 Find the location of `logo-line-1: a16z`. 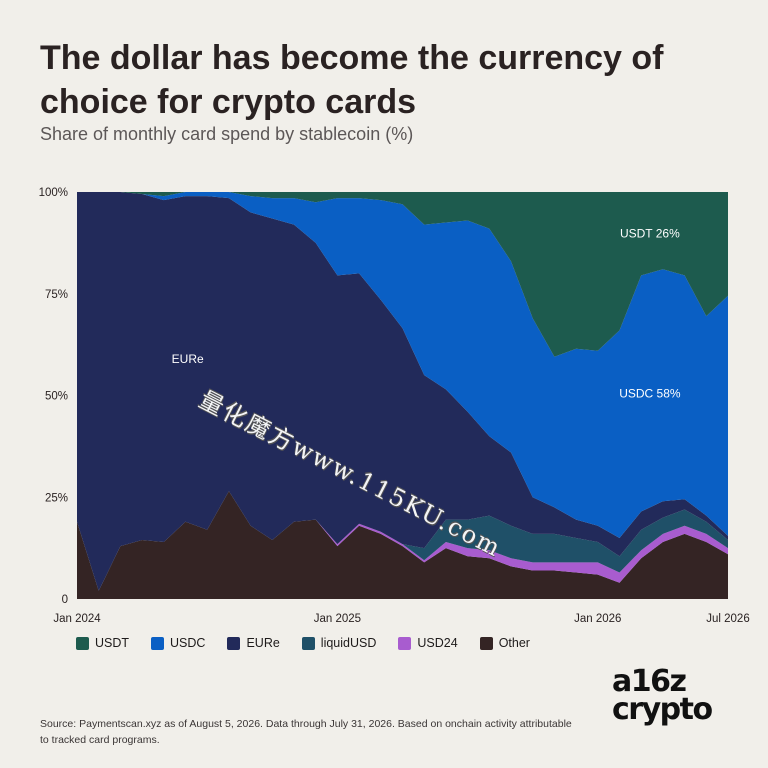

logo-line-1: a16z is located at coordinates (649, 681).